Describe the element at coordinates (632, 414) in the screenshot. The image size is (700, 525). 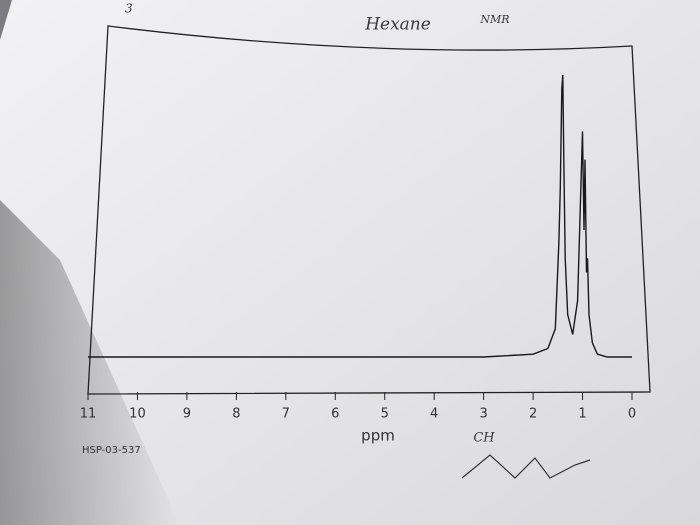
I see `x-tick-label: 0` at that location.